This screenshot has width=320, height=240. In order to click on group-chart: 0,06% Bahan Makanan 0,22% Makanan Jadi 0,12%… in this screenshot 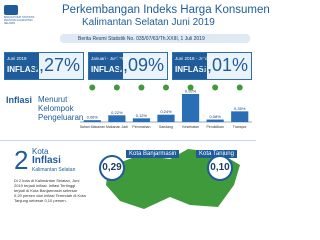, I will do `click(166, 106)`.